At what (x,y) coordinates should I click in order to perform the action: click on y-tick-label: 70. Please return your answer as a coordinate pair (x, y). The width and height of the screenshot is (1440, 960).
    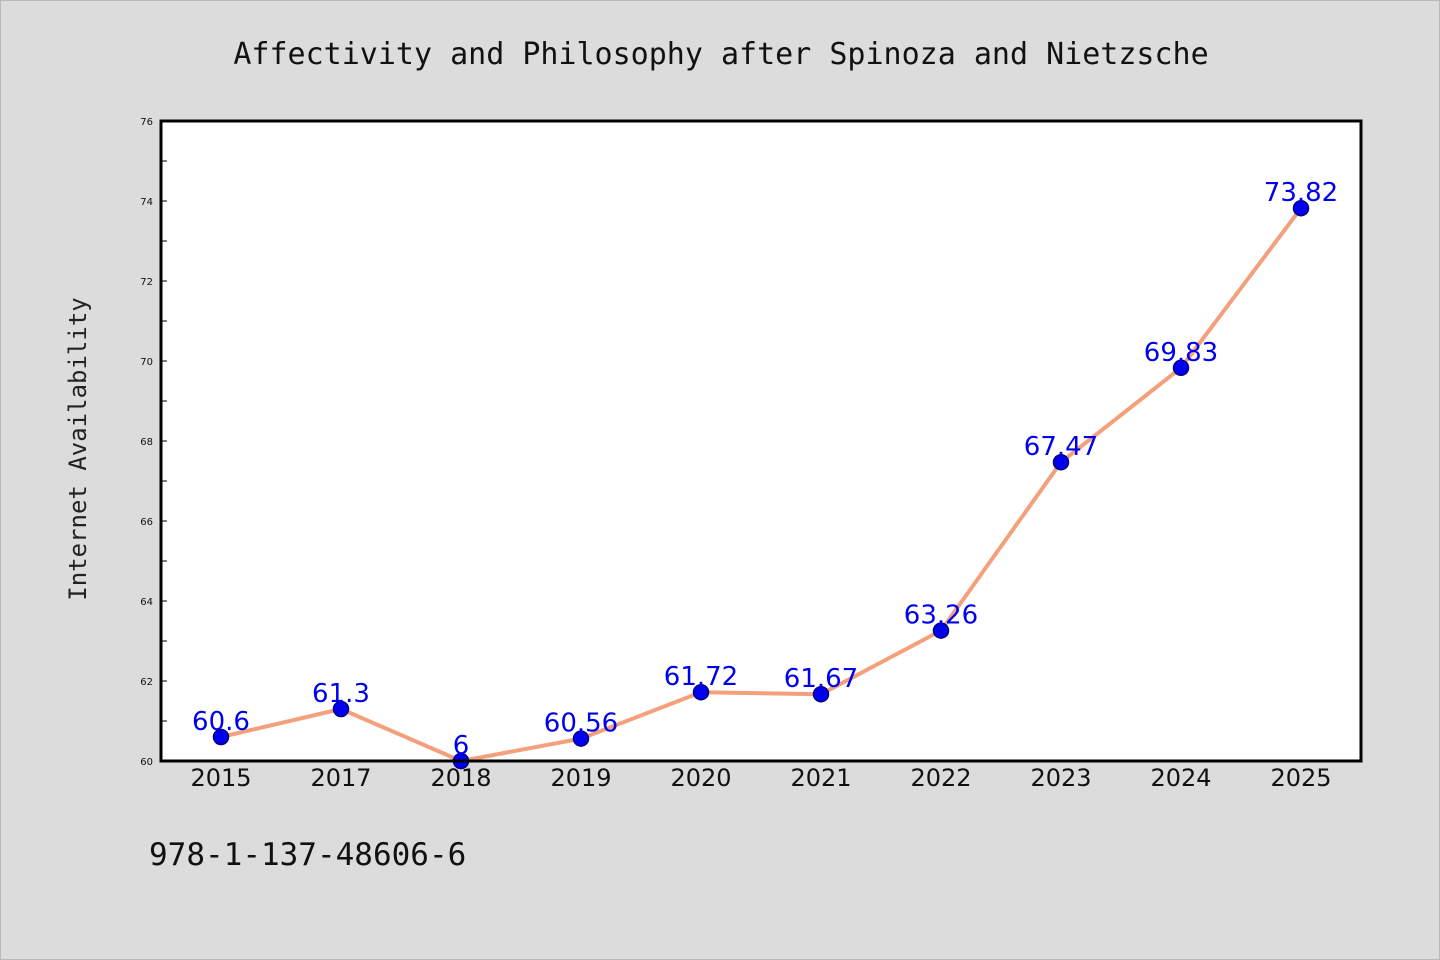
    Looking at the image, I should click on (146, 362).